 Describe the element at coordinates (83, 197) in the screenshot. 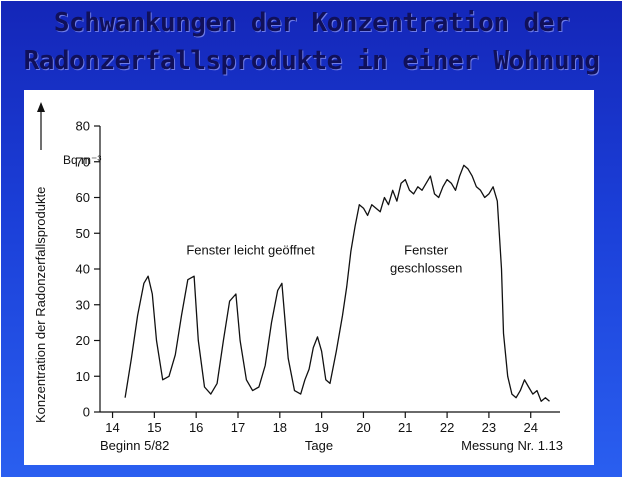

I see `y-tick-label: 60` at that location.